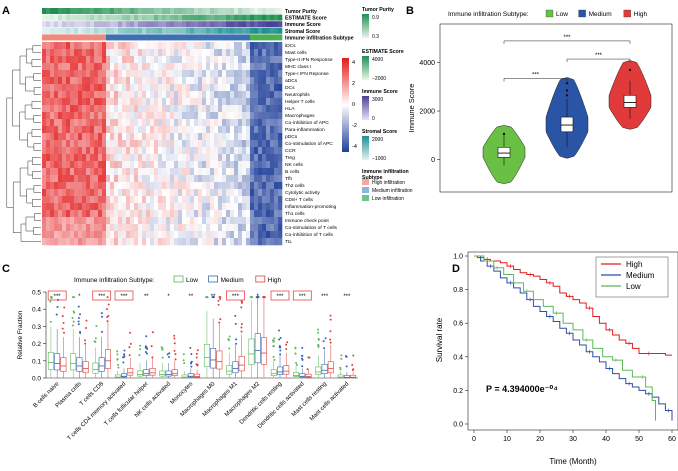 This screenshot has width=678, height=471. What do you see at coordinates (639, 439) in the screenshot?
I see `x-tick-label: 50` at bounding box center [639, 439].